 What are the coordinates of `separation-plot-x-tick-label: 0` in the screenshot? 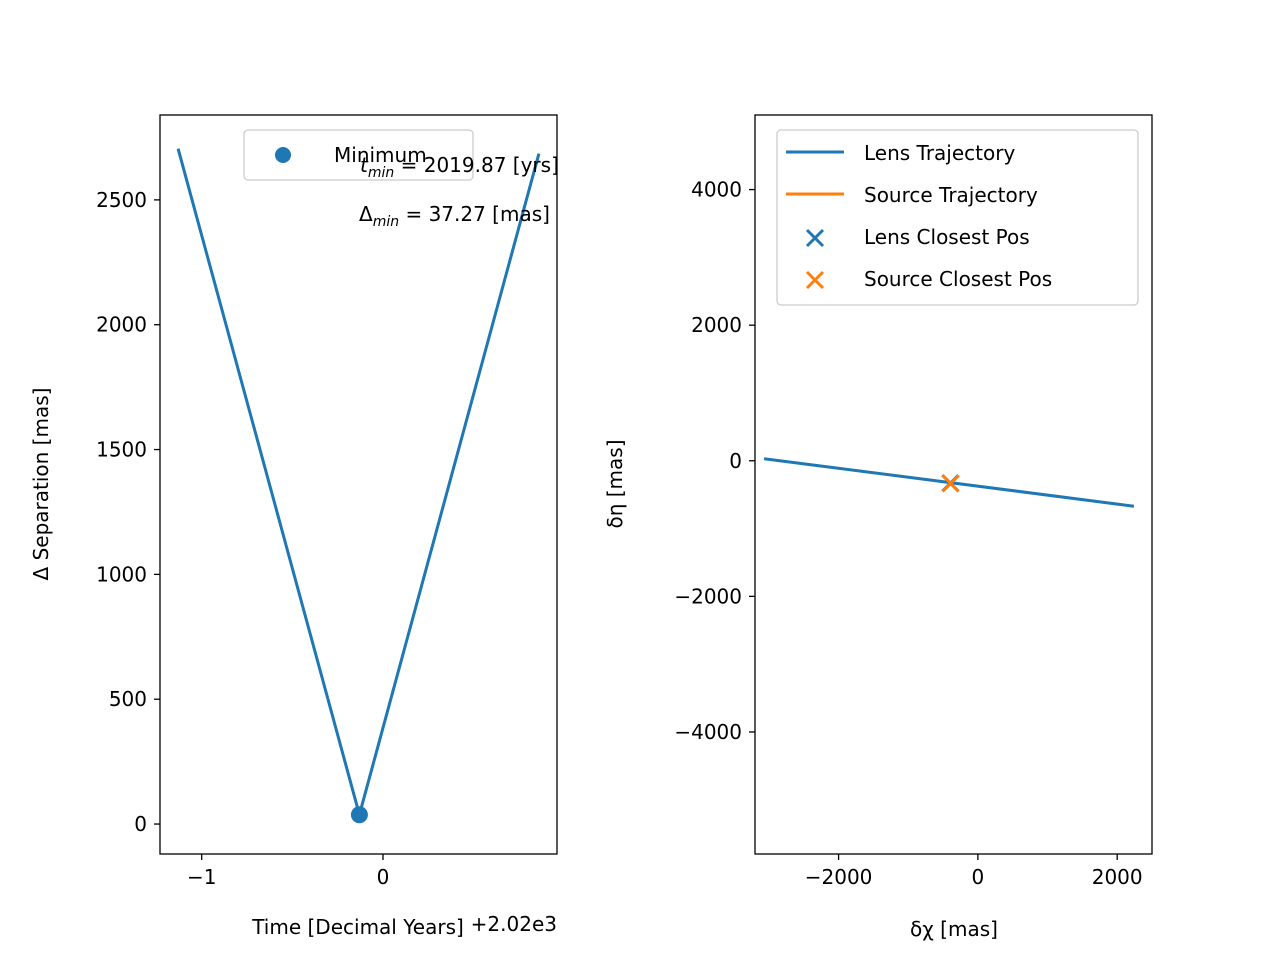 It's located at (383, 877).